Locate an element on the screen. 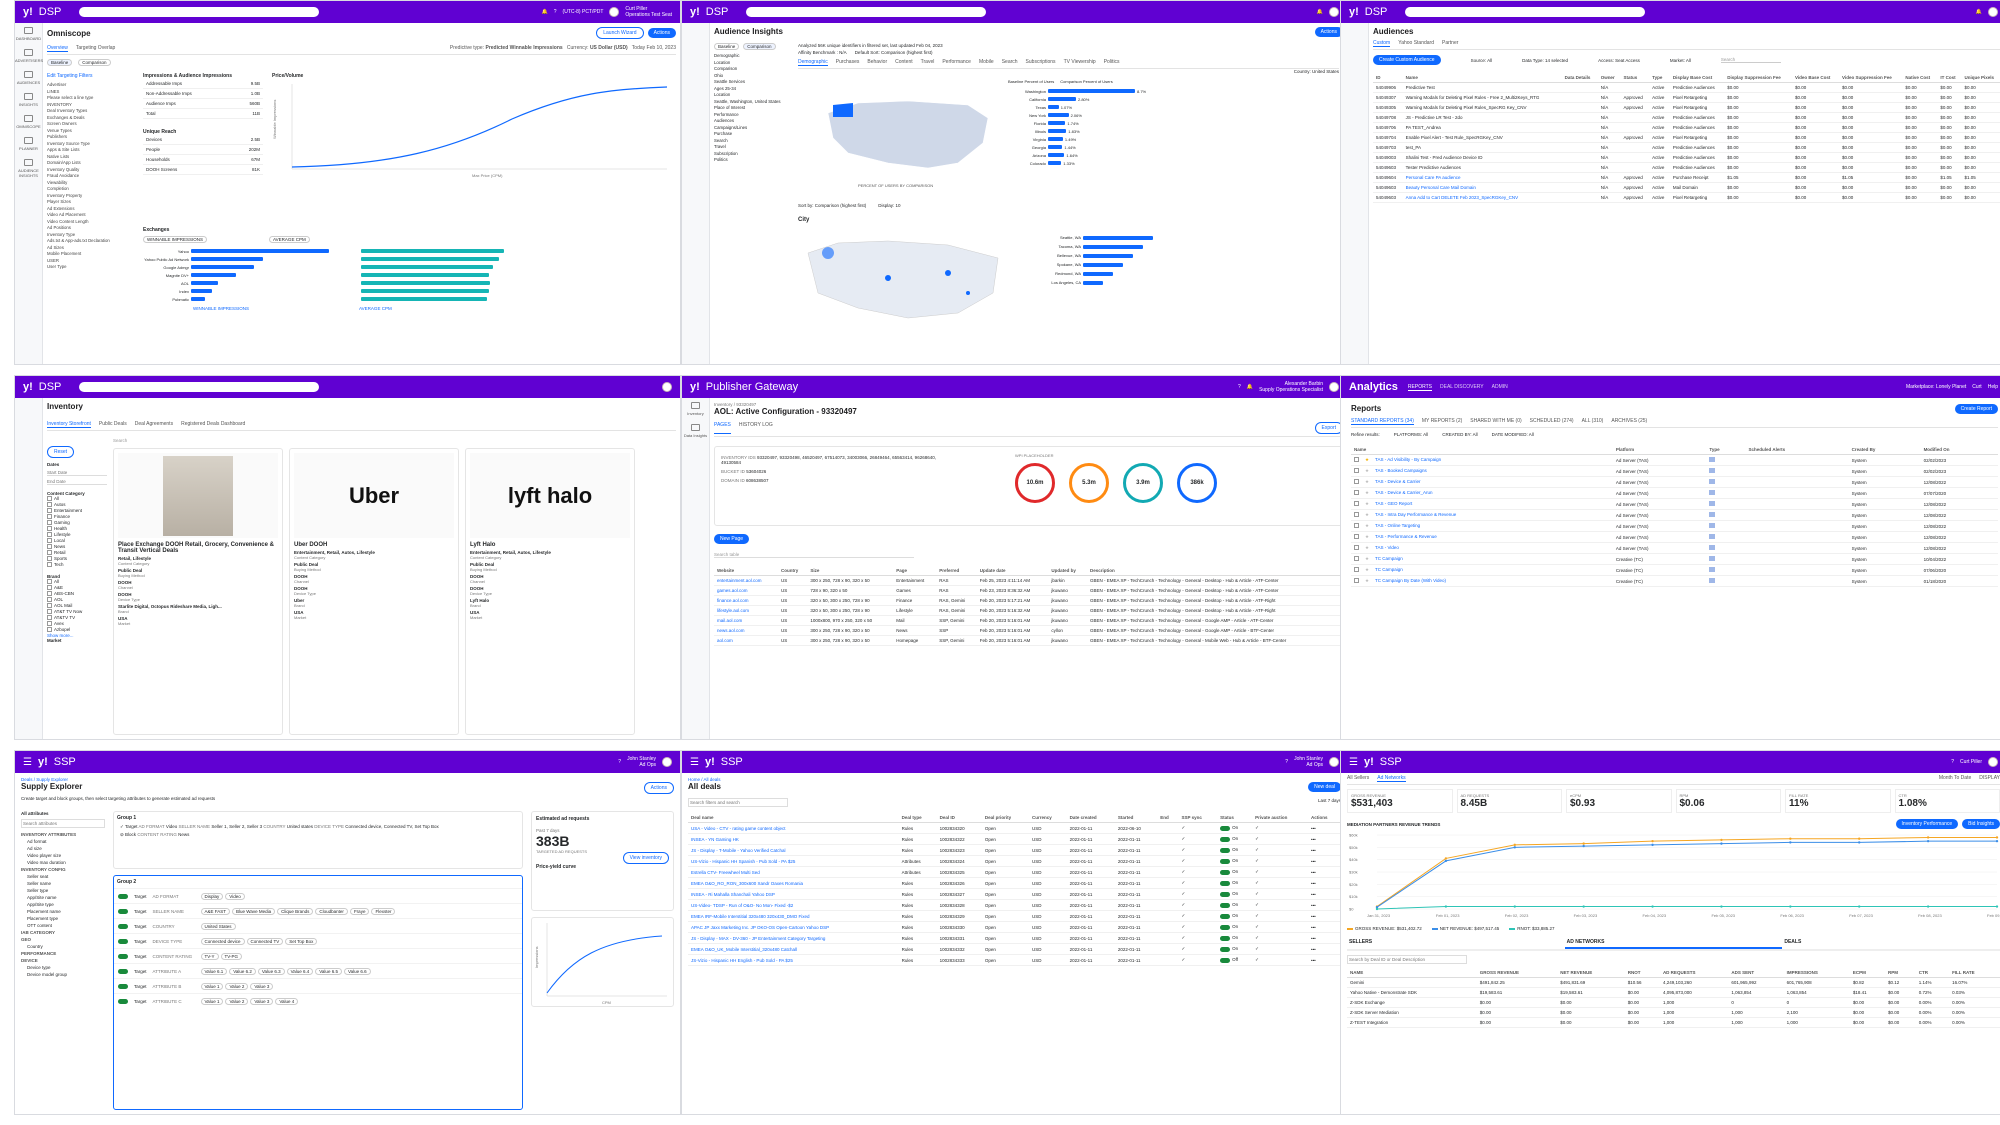  column-header: End is located at coordinates (1168, 818).